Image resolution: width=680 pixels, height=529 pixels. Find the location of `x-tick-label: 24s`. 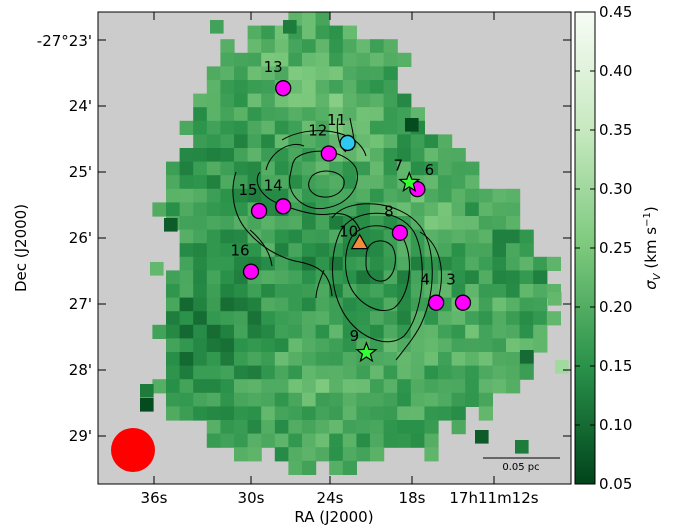

x-tick-label: 24s is located at coordinates (330, 498).